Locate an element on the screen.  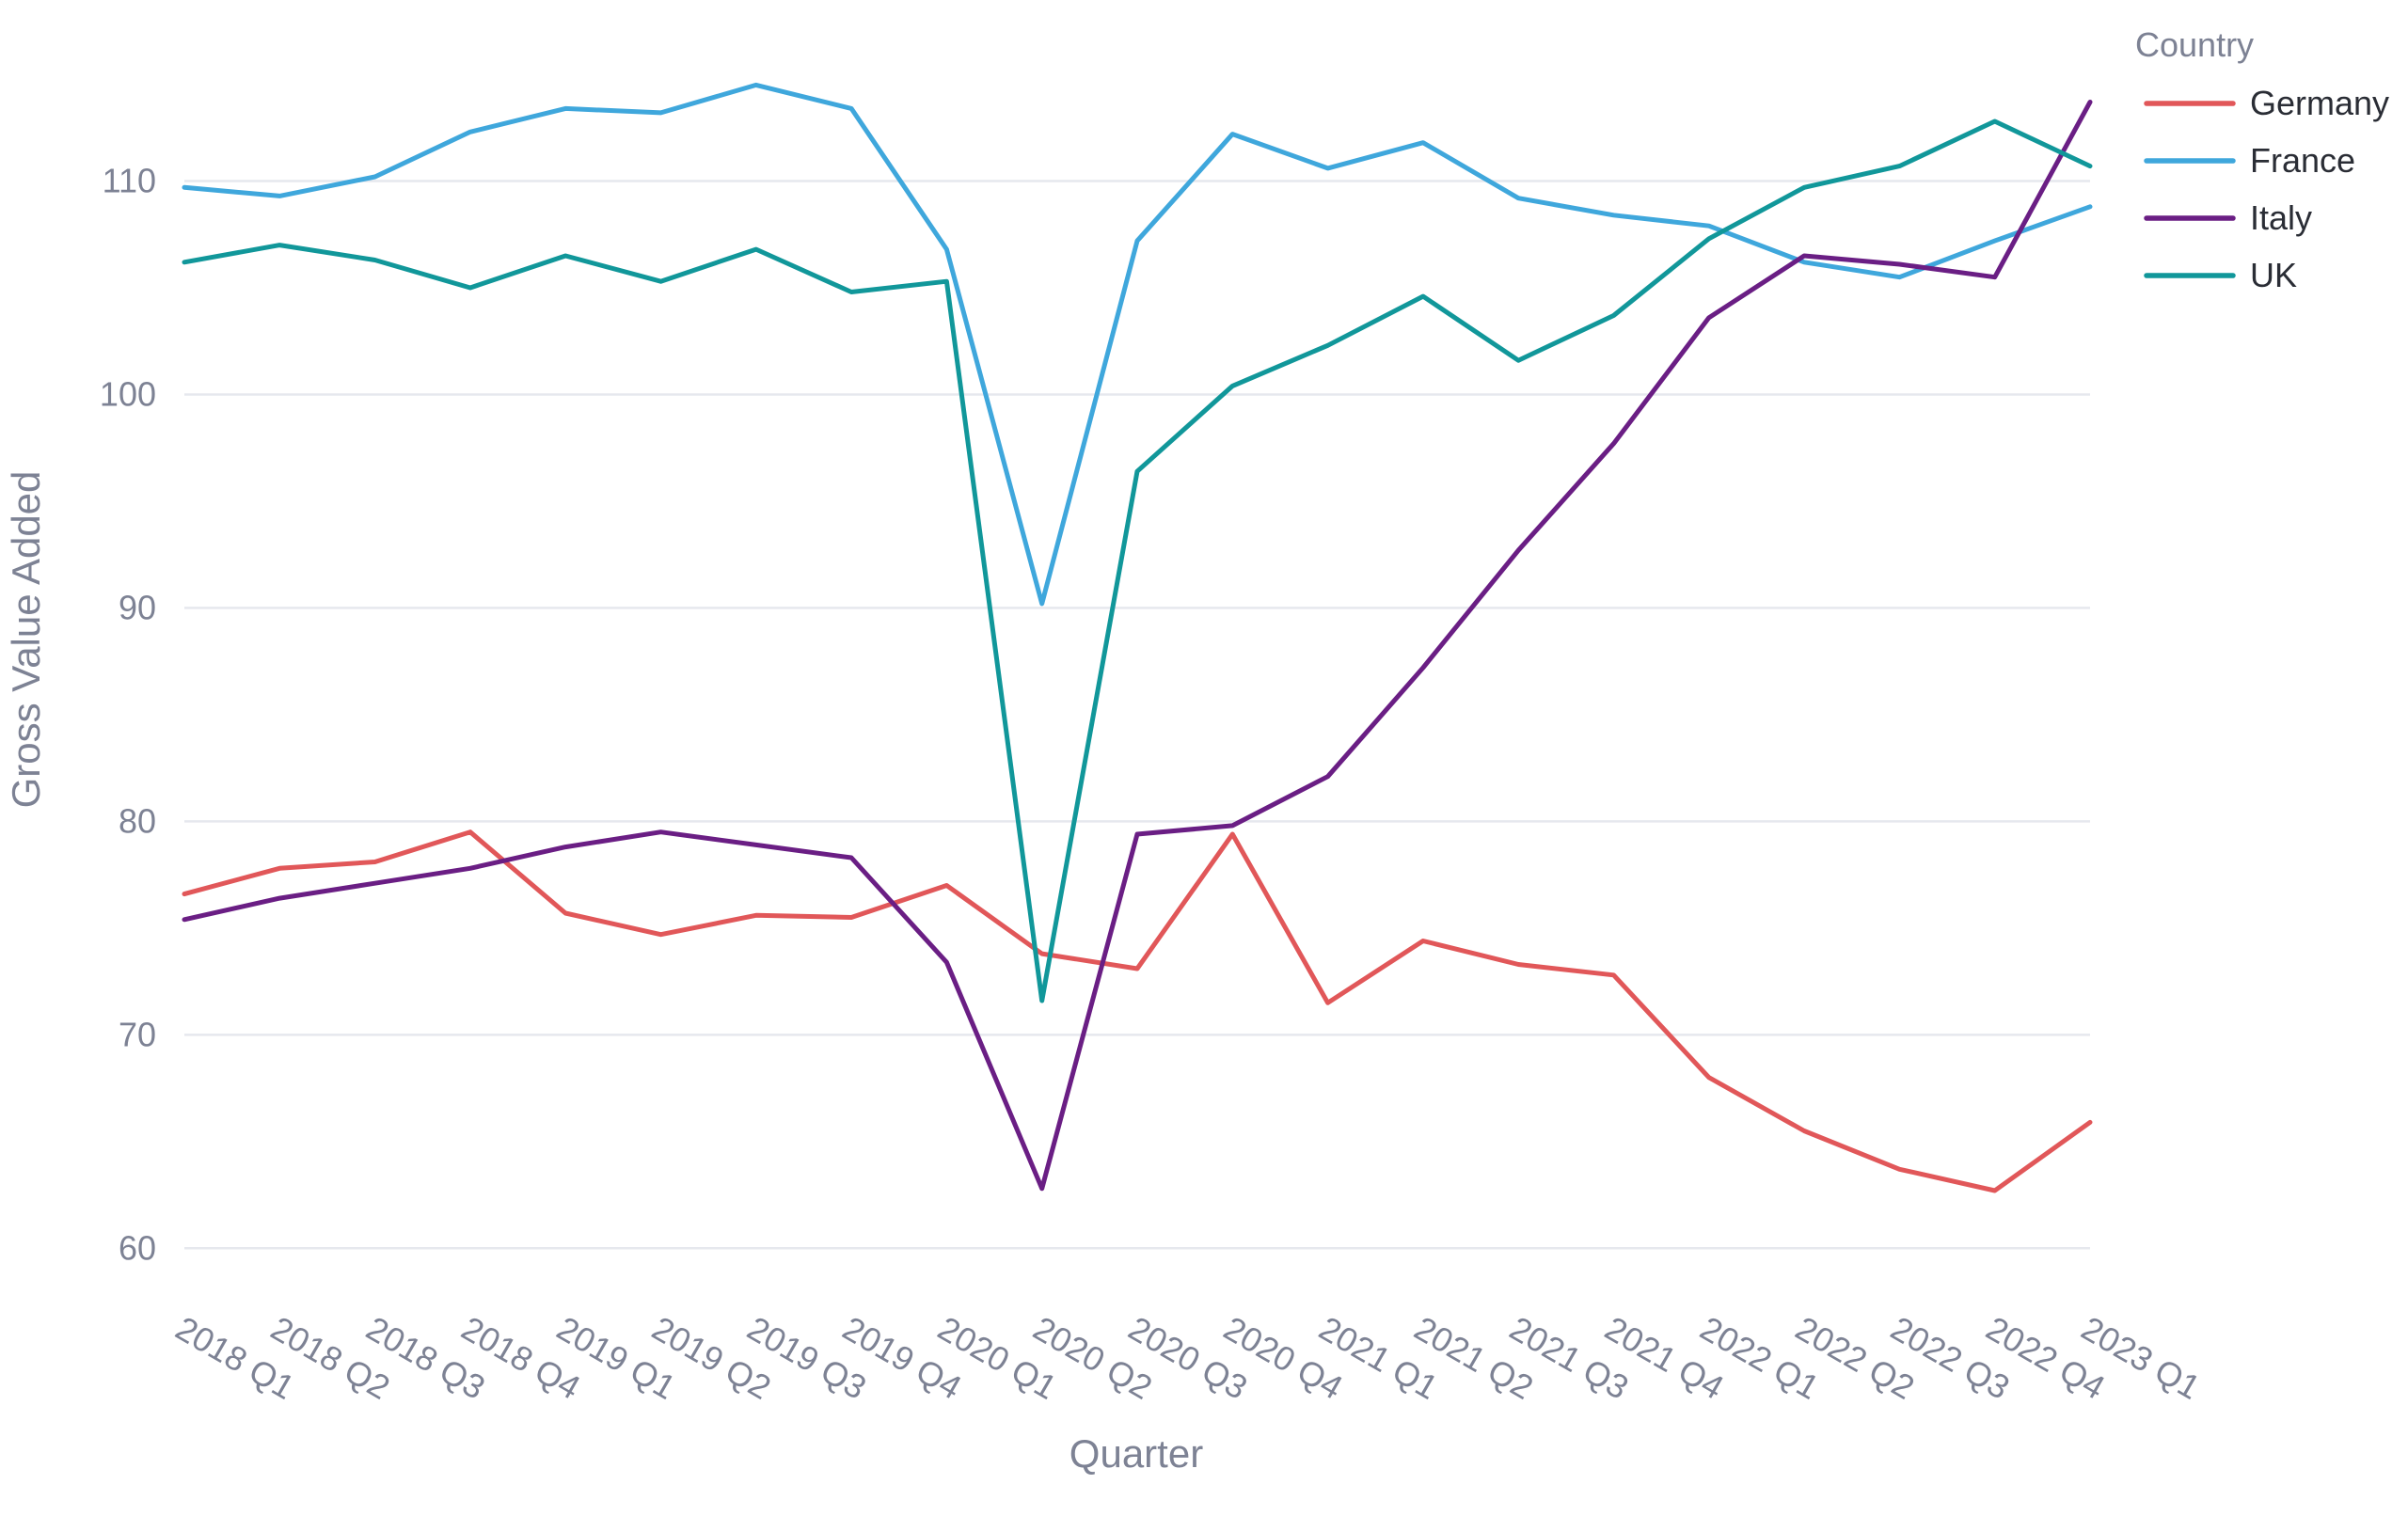
y-tick-label: 110 is located at coordinates (130, 181).